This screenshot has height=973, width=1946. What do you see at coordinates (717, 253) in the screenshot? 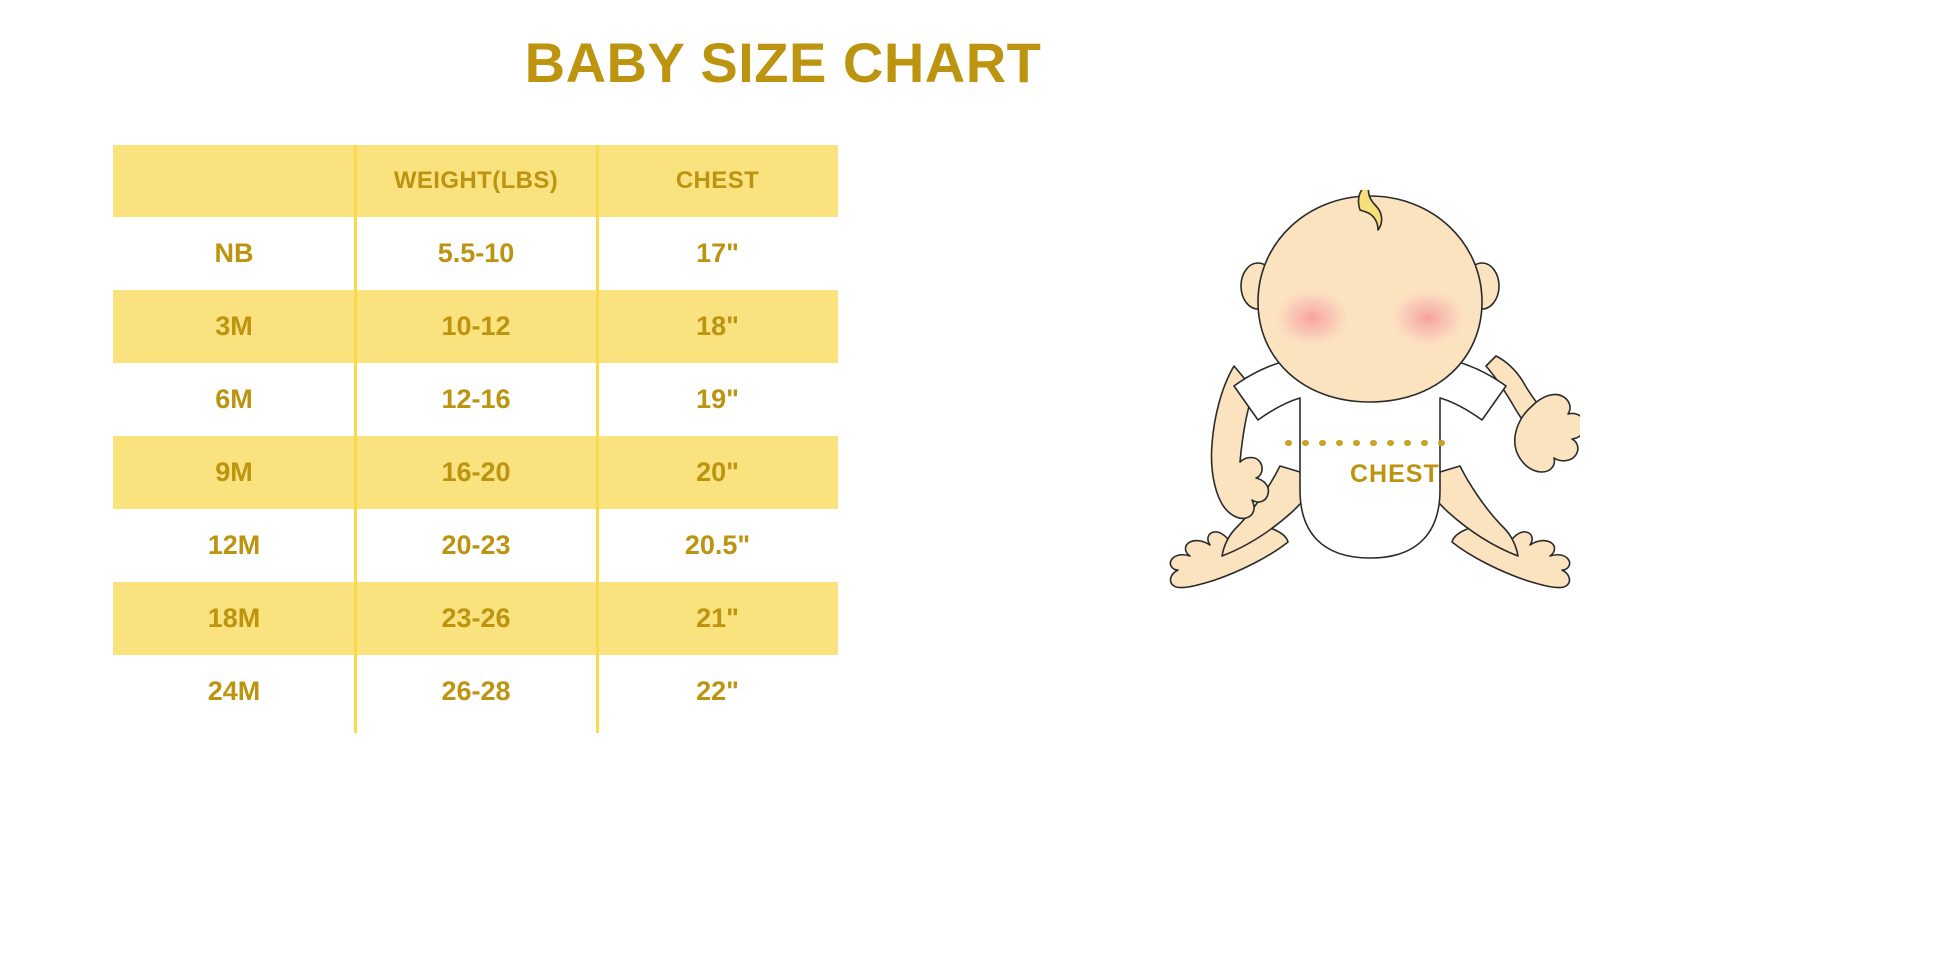
I see `cell-chest: 17"` at bounding box center [717, 253].